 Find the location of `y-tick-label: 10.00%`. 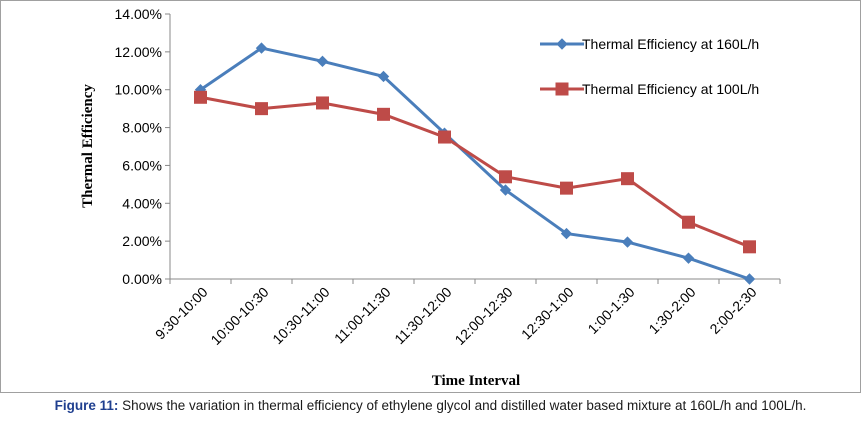

y-tick-label: 10.00% is located at coordinates (138, 90).